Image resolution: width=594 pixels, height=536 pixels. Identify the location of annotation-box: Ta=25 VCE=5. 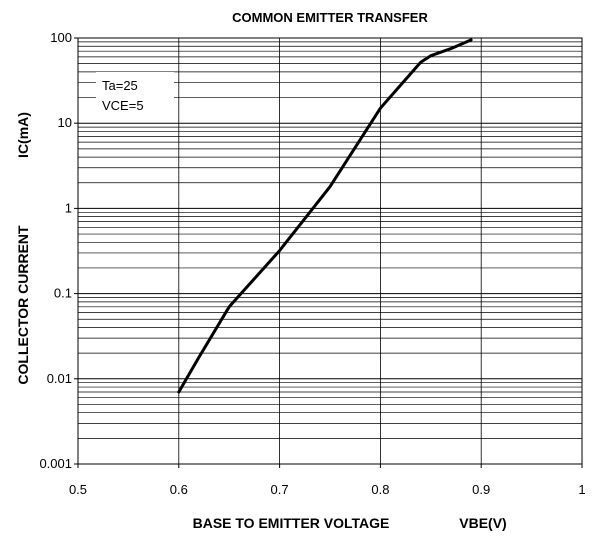
(135, 95).